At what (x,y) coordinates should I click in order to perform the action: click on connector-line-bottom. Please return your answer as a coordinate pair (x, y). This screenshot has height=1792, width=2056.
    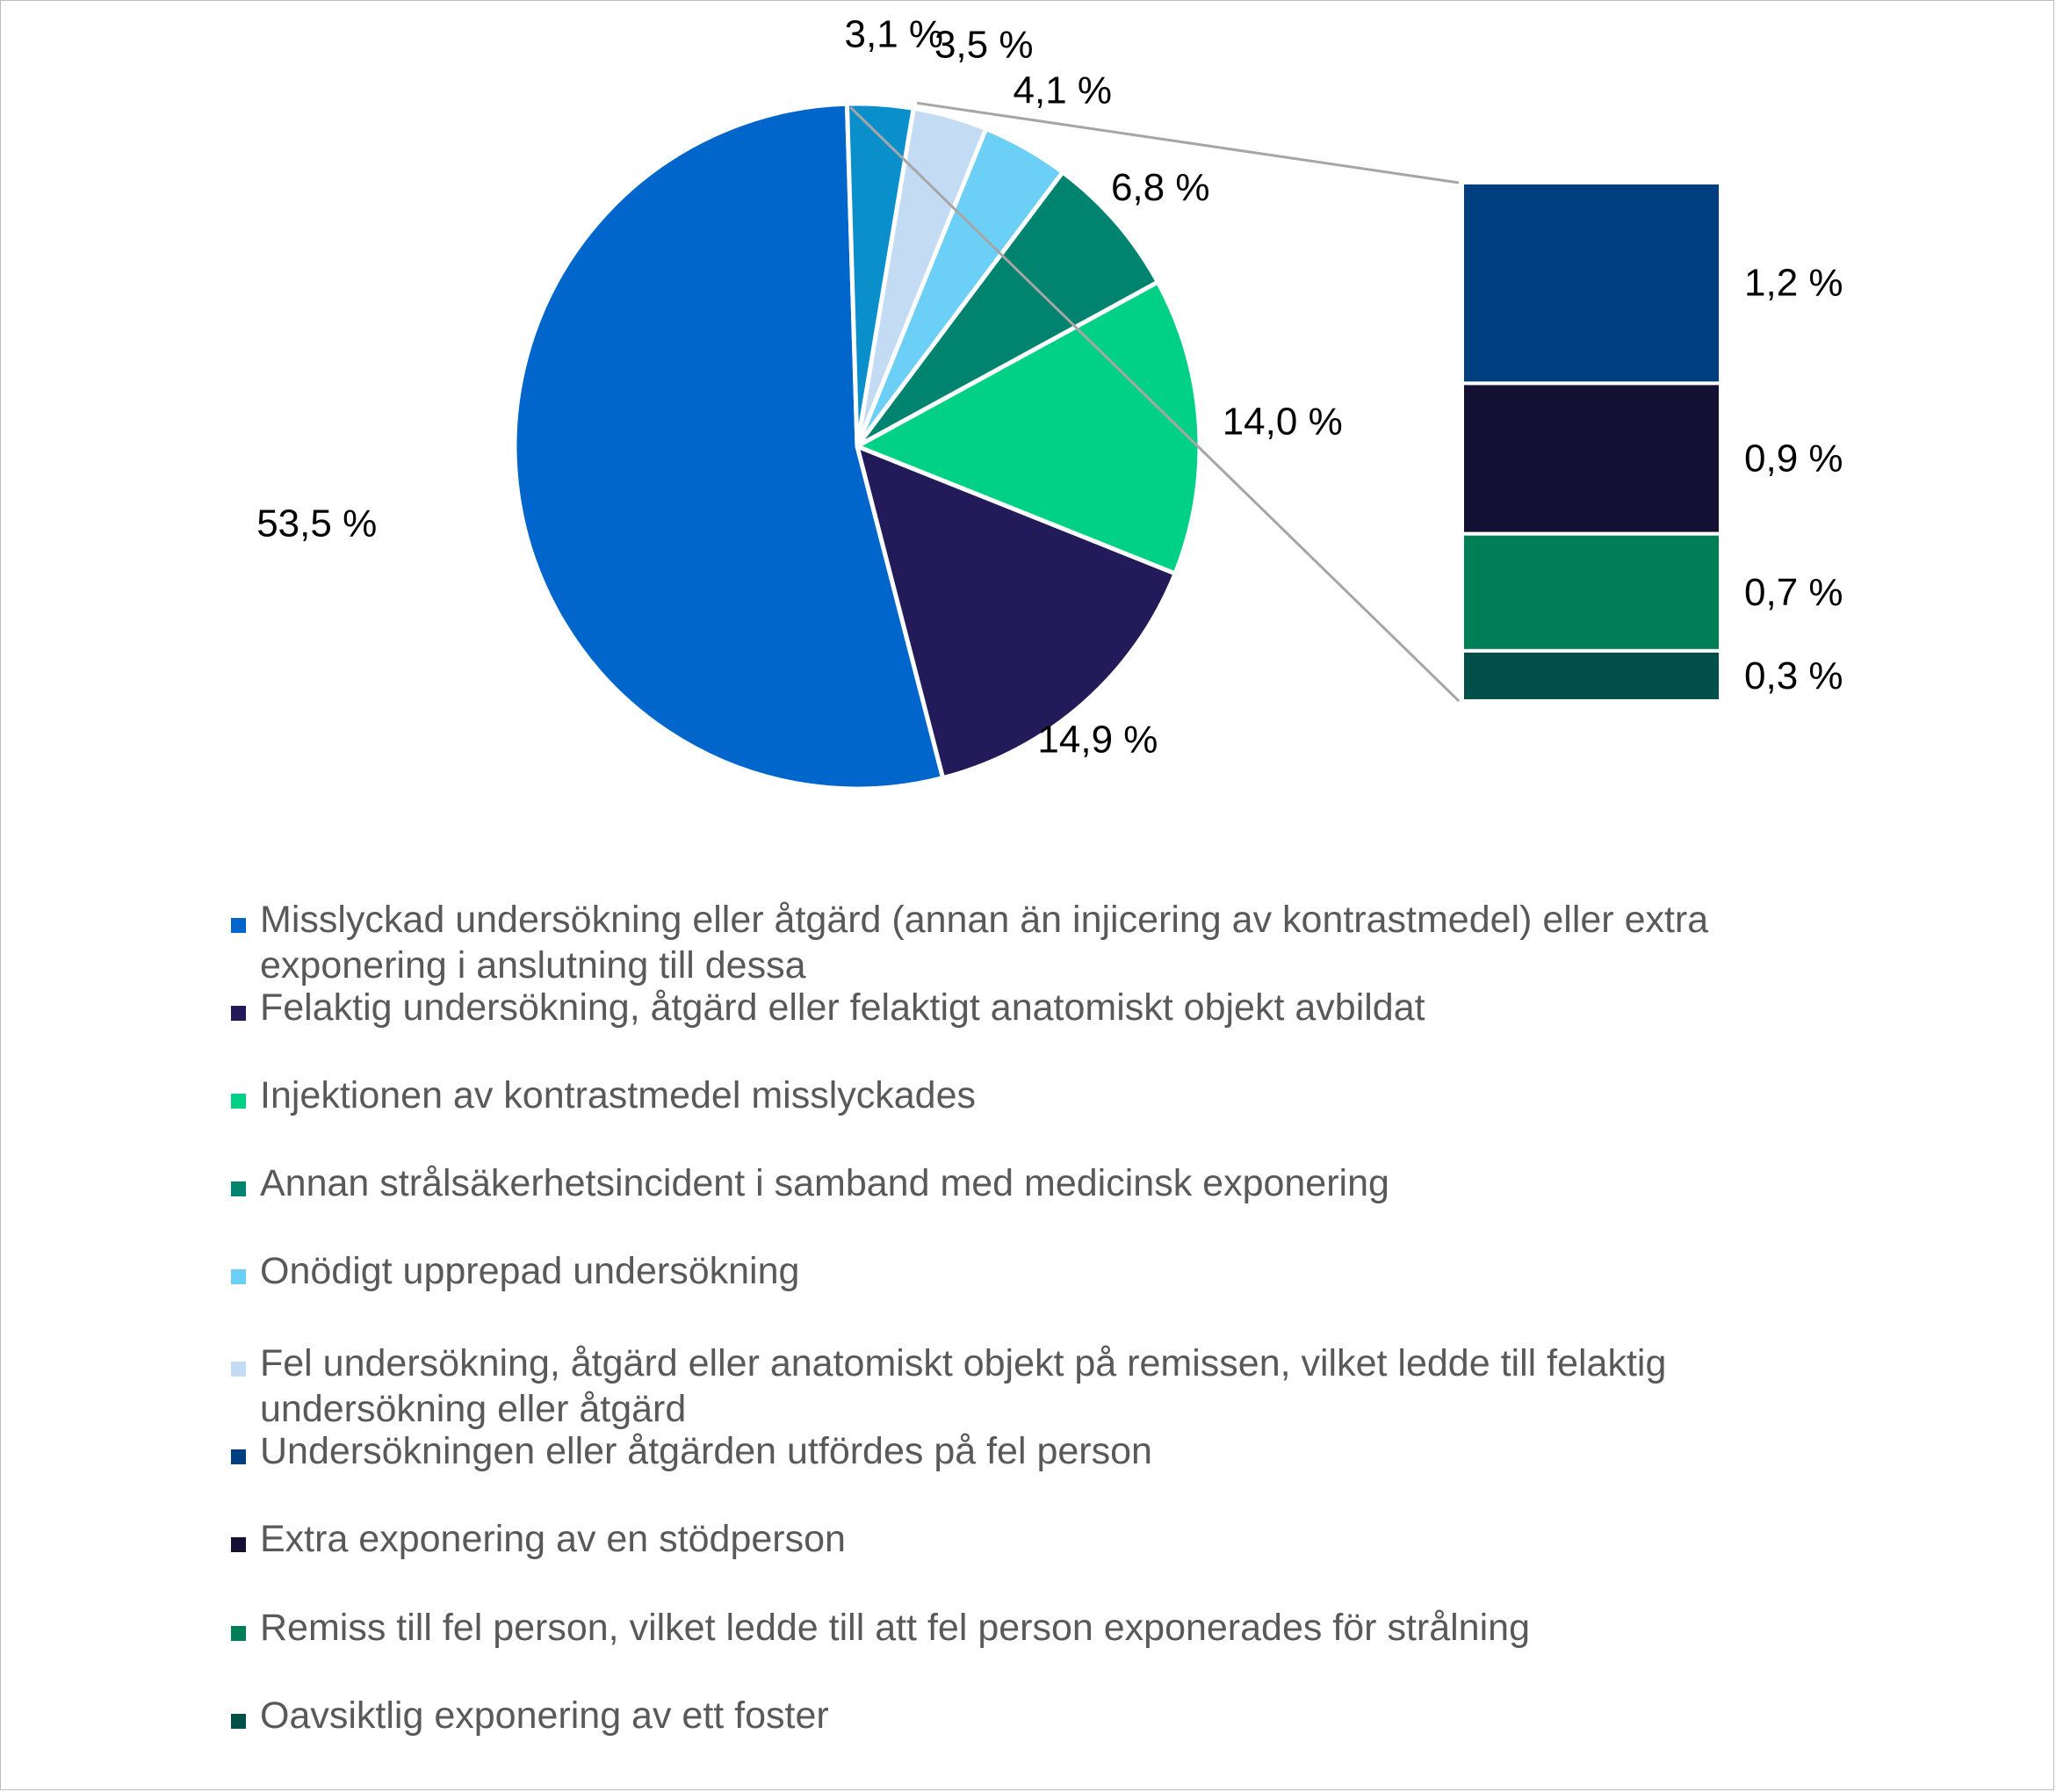
    Looking at the image, I should click on (1155, 404).